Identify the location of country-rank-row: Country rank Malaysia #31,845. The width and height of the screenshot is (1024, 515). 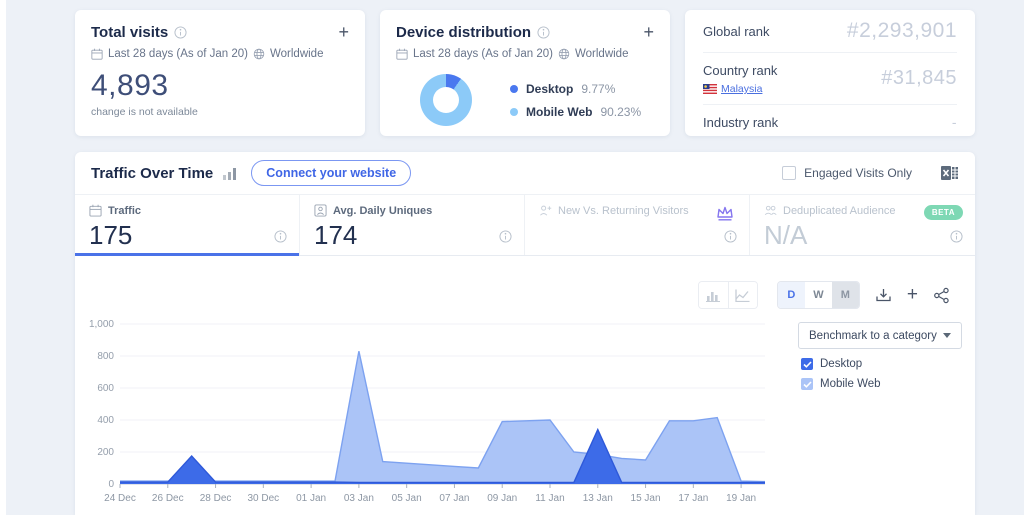
(830, 79).